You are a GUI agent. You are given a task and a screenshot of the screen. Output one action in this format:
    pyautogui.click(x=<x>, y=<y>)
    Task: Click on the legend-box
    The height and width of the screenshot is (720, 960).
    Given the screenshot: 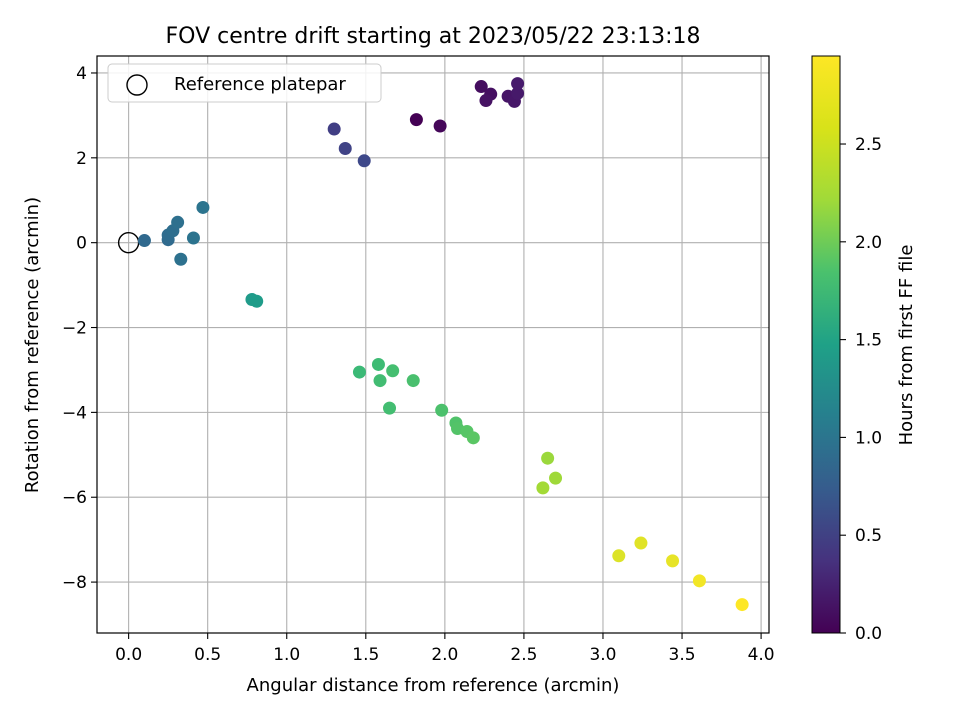 What is the action you would take?
    pyautogui.click(x=244, y=83)
    